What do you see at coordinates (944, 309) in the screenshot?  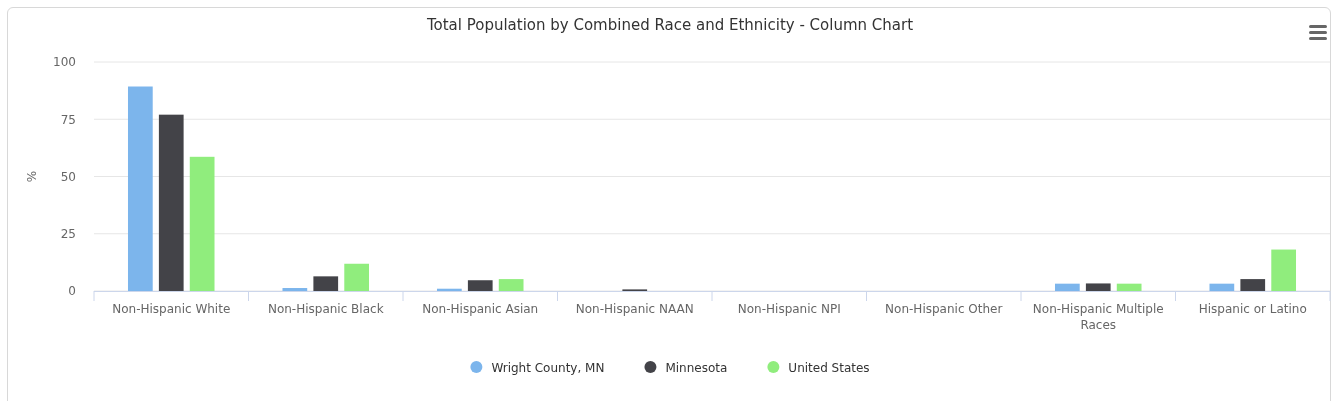 I see `x-tick-label: Non-Hispanic Other` at bounding box center [944, 309].